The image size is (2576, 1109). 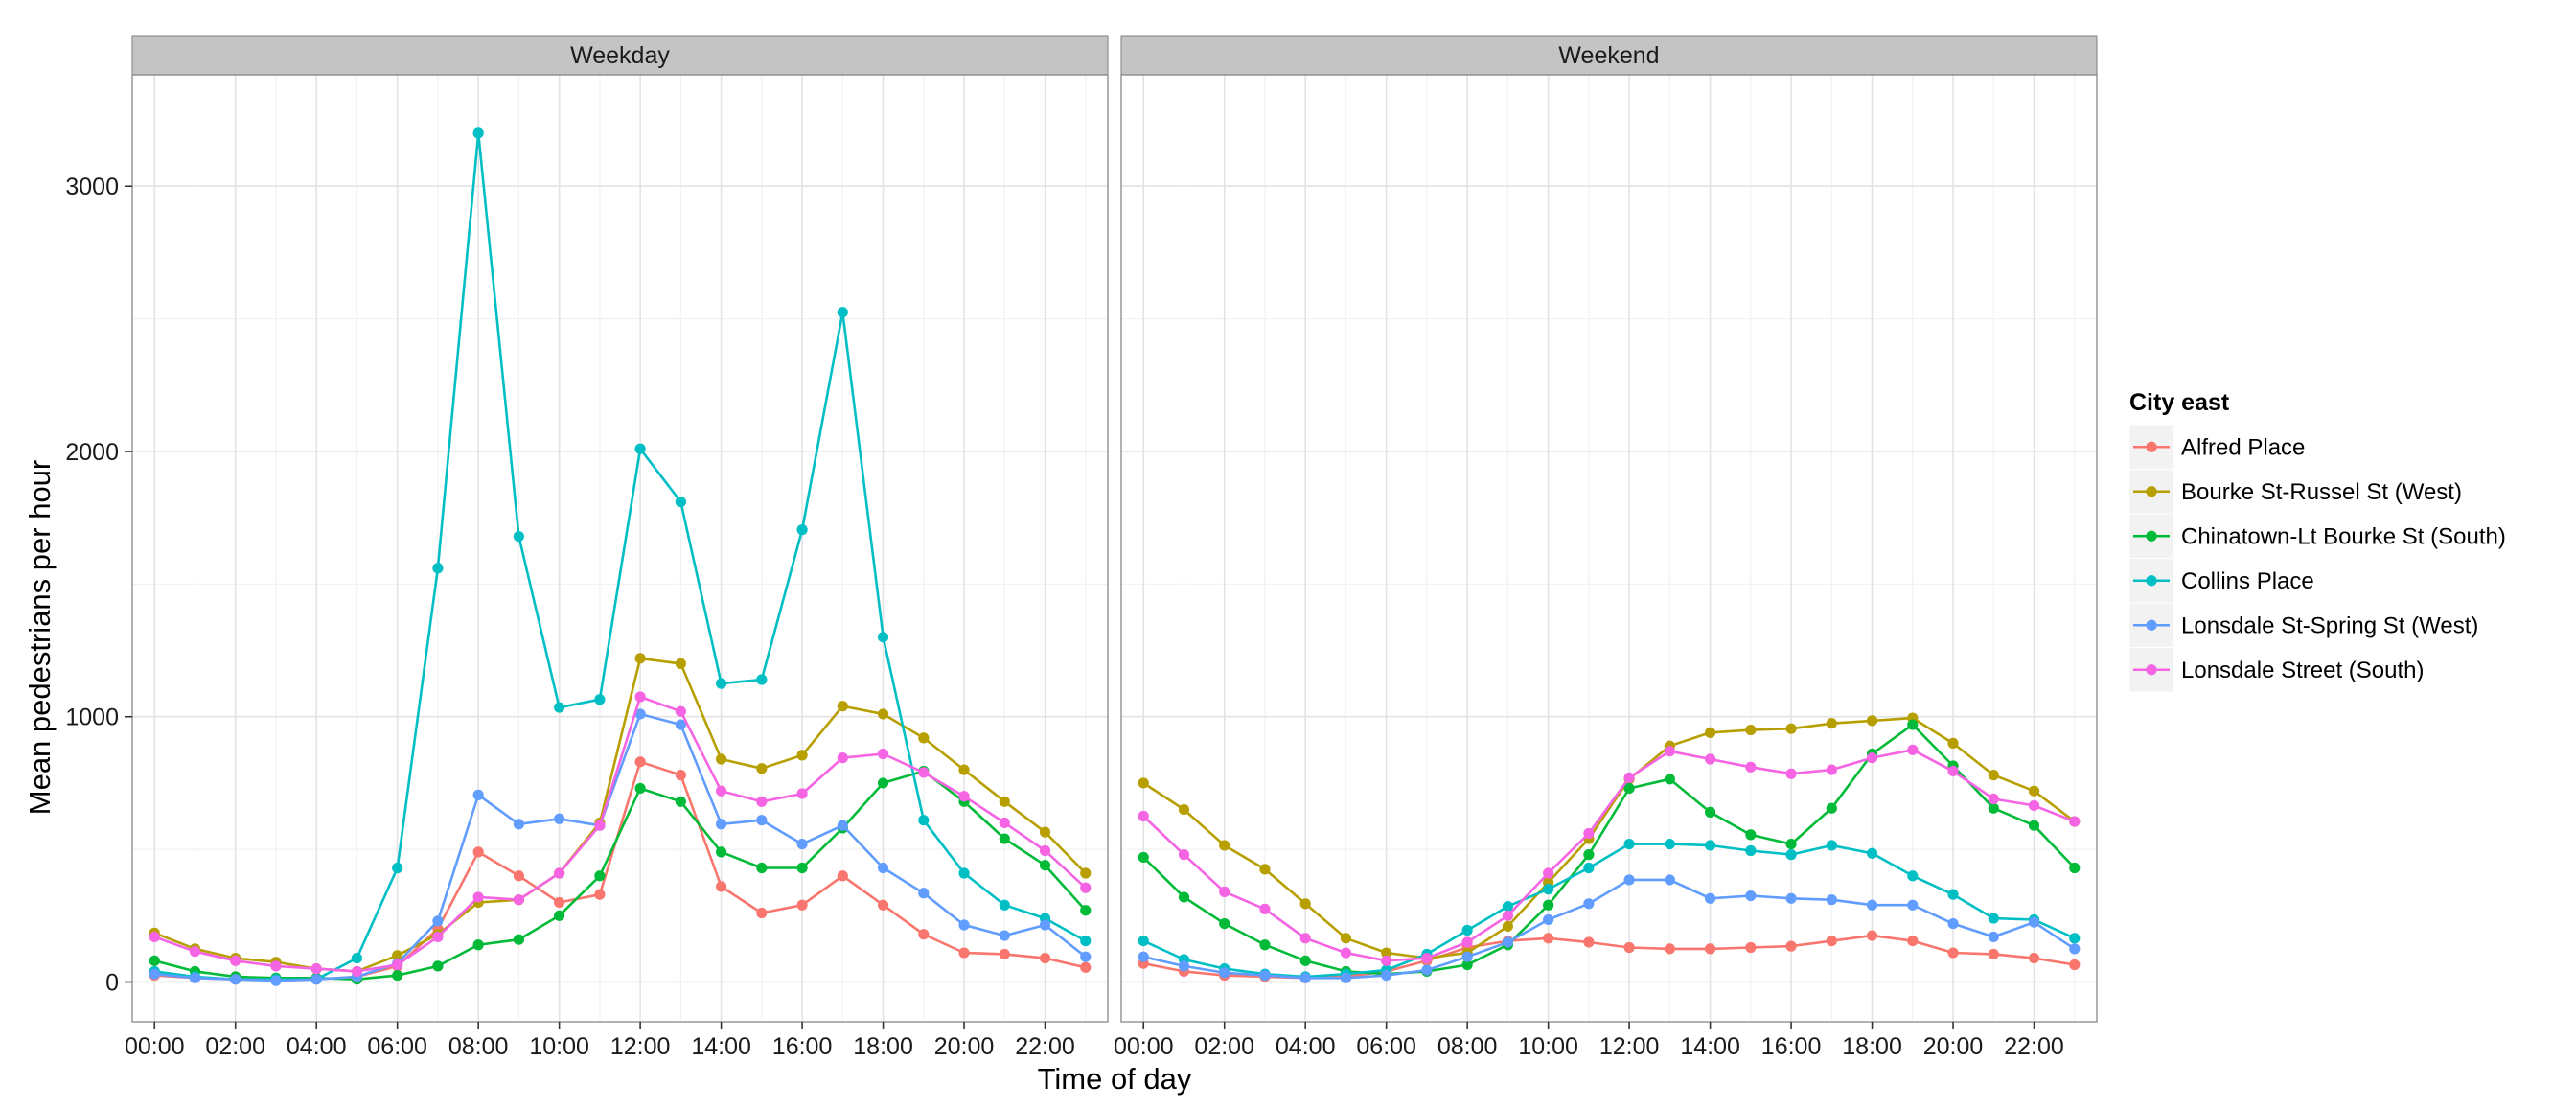 I want to click on legend-label: Collins Place, so click(x=2248, y=581).